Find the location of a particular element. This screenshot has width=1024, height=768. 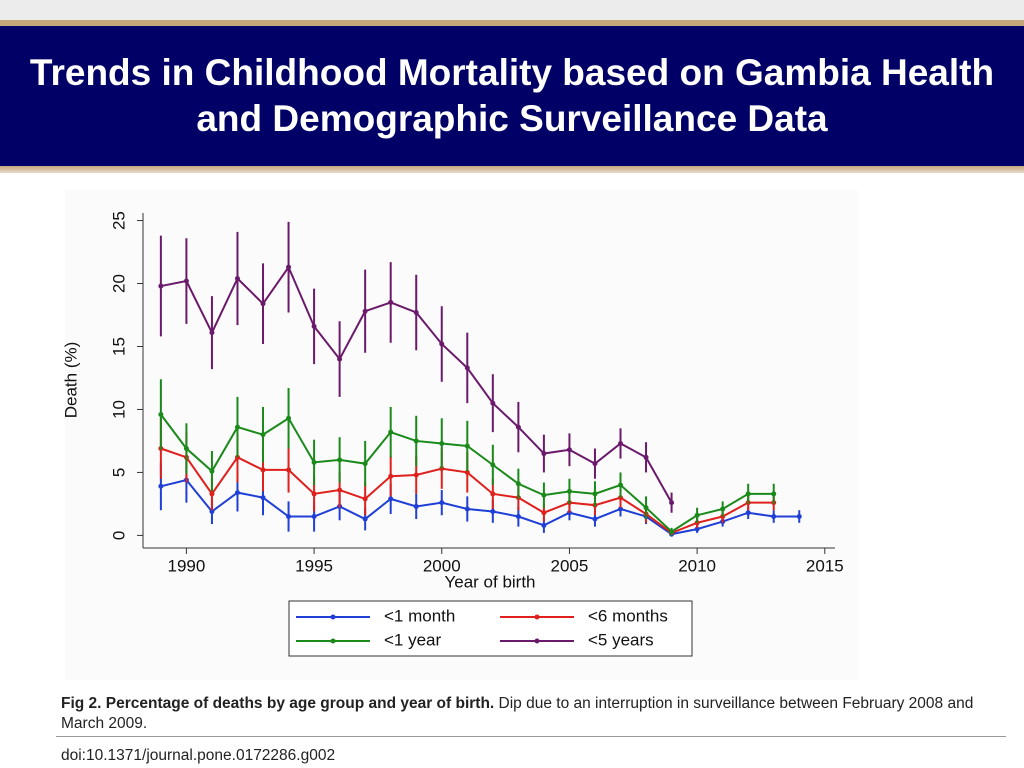

rule is located at coordinates (531, 736).